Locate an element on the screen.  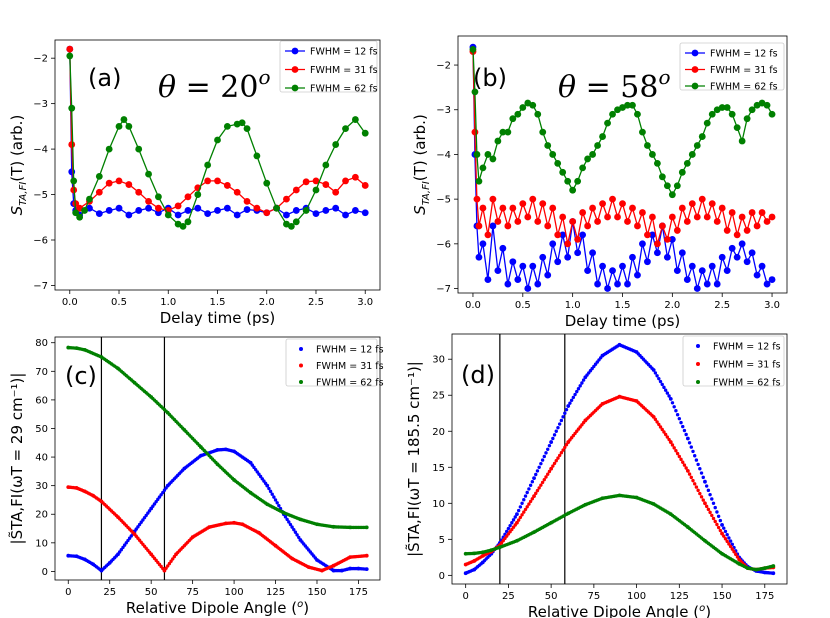
legend-box is located at coordinates (328, 66).